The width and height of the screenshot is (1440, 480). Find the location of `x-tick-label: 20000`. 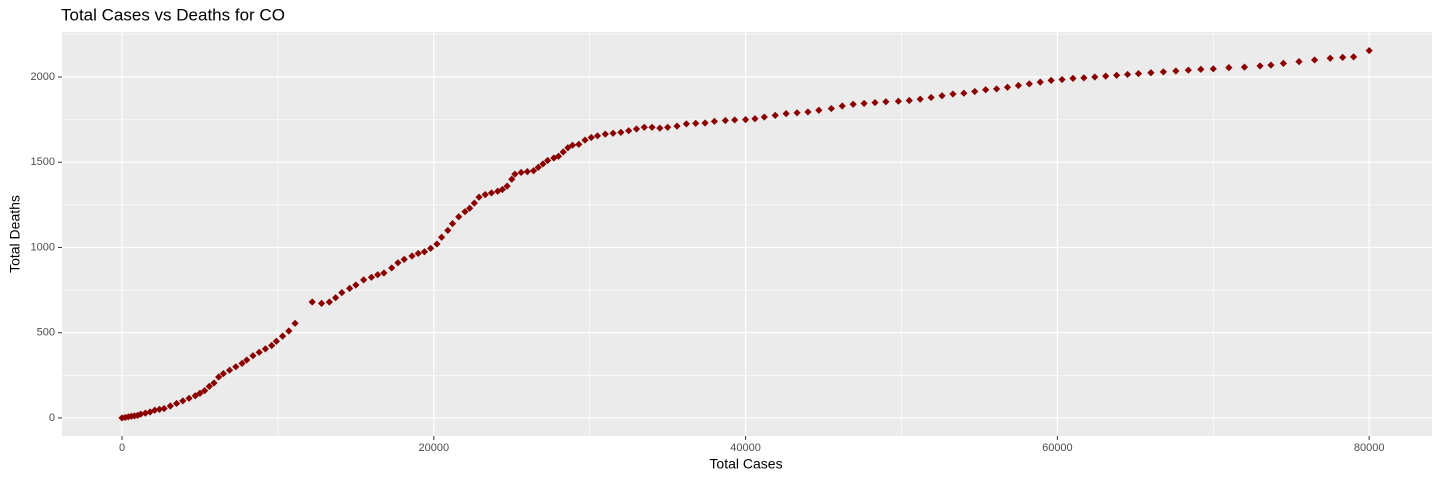

x-tick-label: 20000 is located at coordinates (434, 448).